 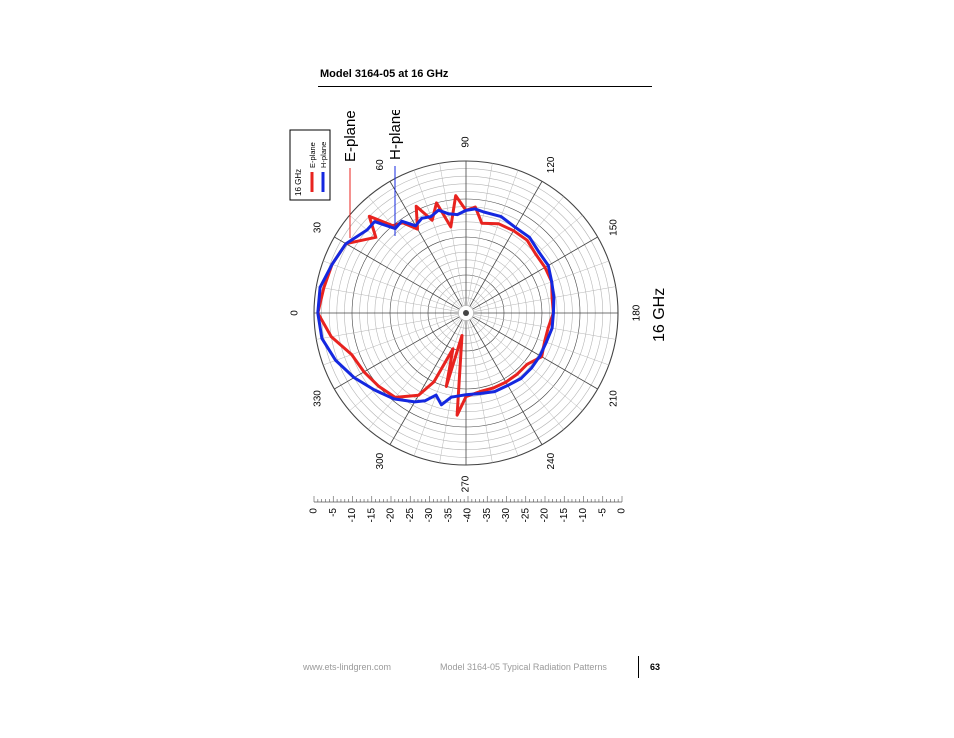 I want to click on angle-tick-270: 270, so click(x=466, y=483).